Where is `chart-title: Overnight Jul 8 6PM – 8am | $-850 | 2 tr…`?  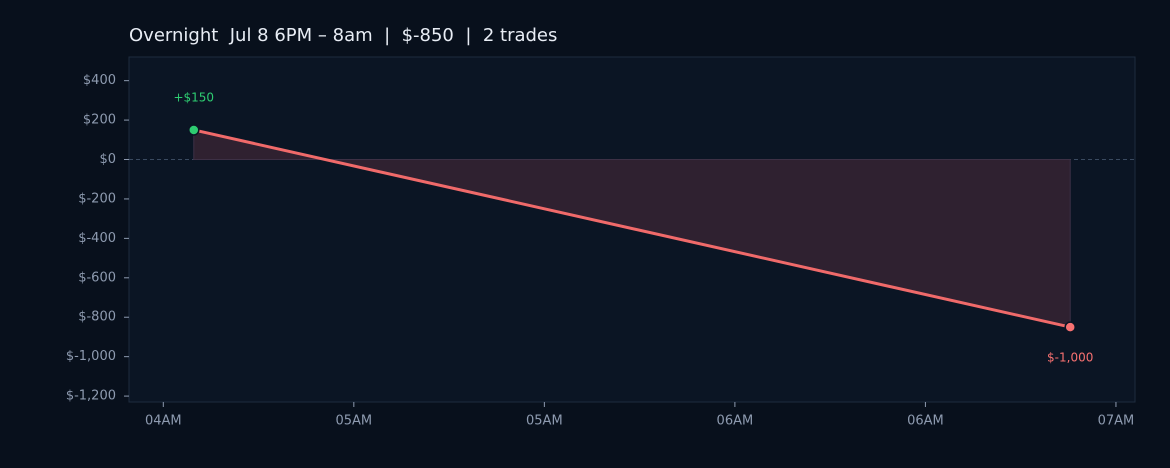 chart-title: Overnight Jul 8 6PM – 8am | $-850 | 2 tr… is located at coordinates (343, 35).